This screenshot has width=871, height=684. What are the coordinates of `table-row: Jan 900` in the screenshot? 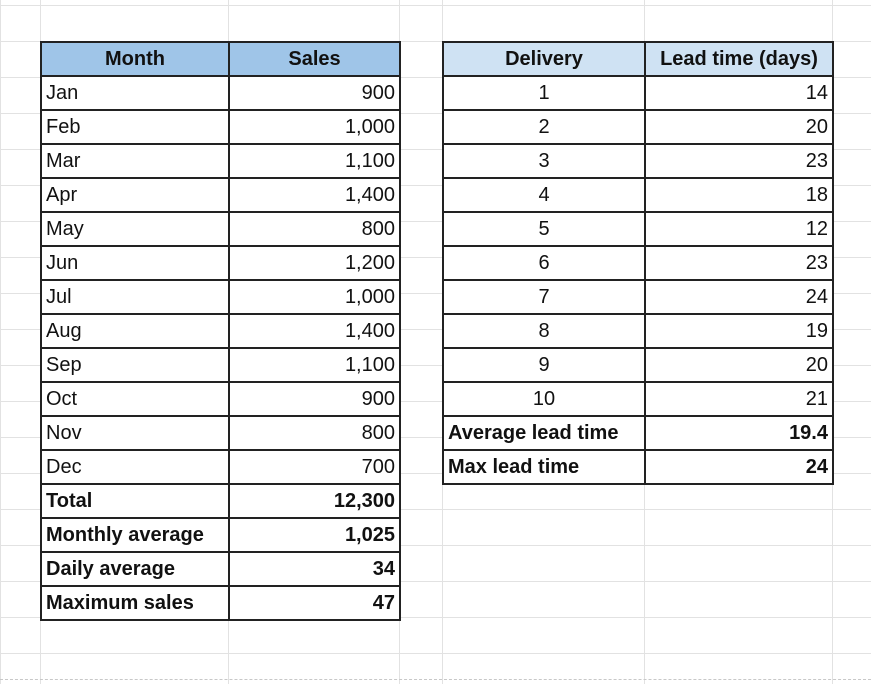 It's located at (220, 93).